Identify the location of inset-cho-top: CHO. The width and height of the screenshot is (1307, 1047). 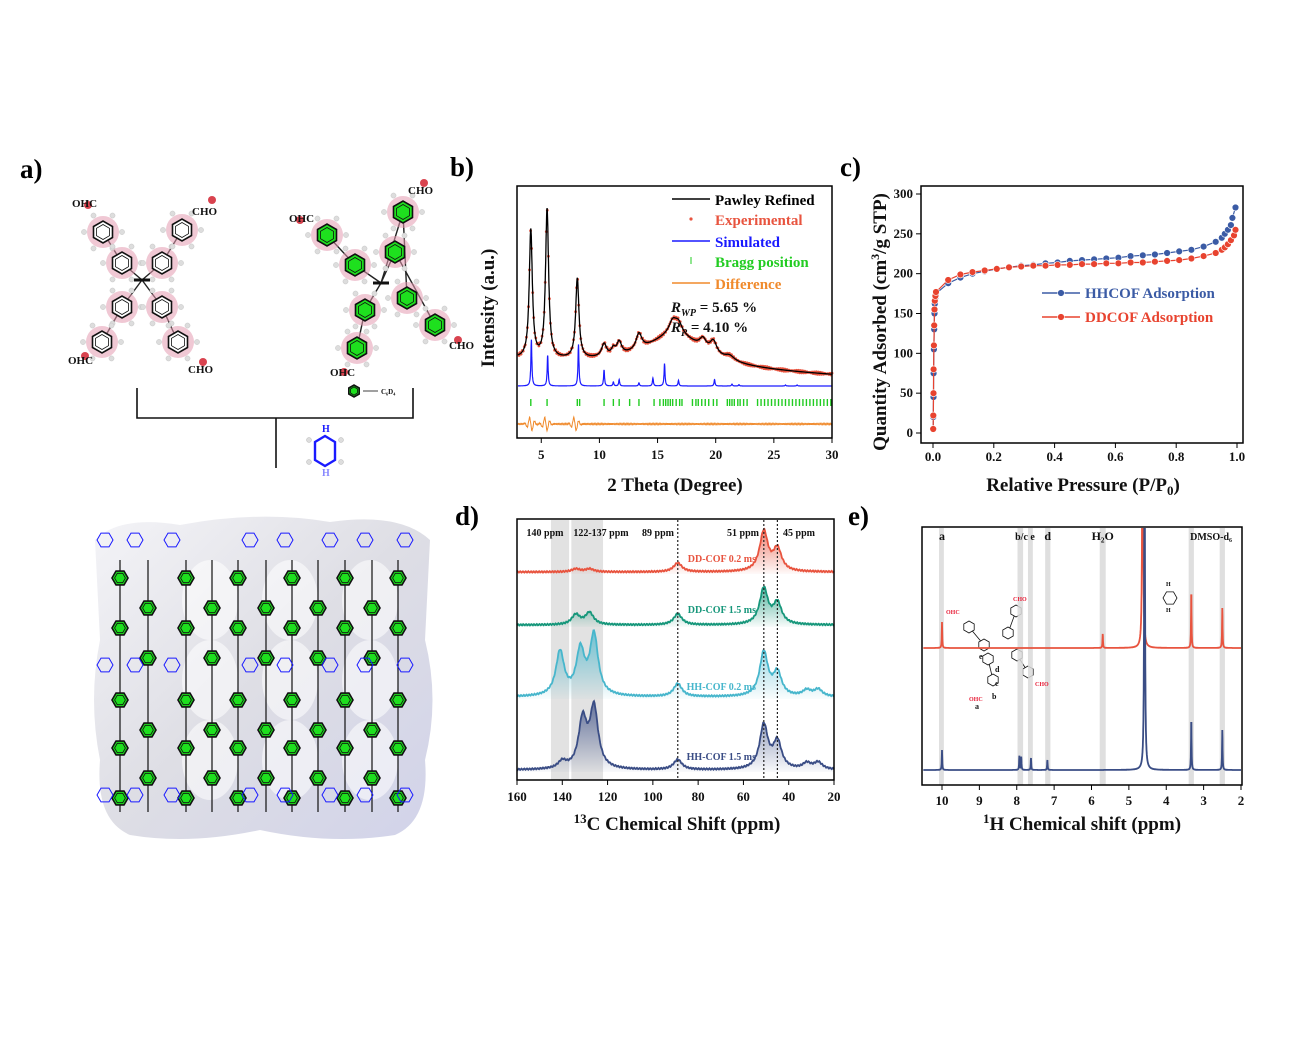
(1020, 600).